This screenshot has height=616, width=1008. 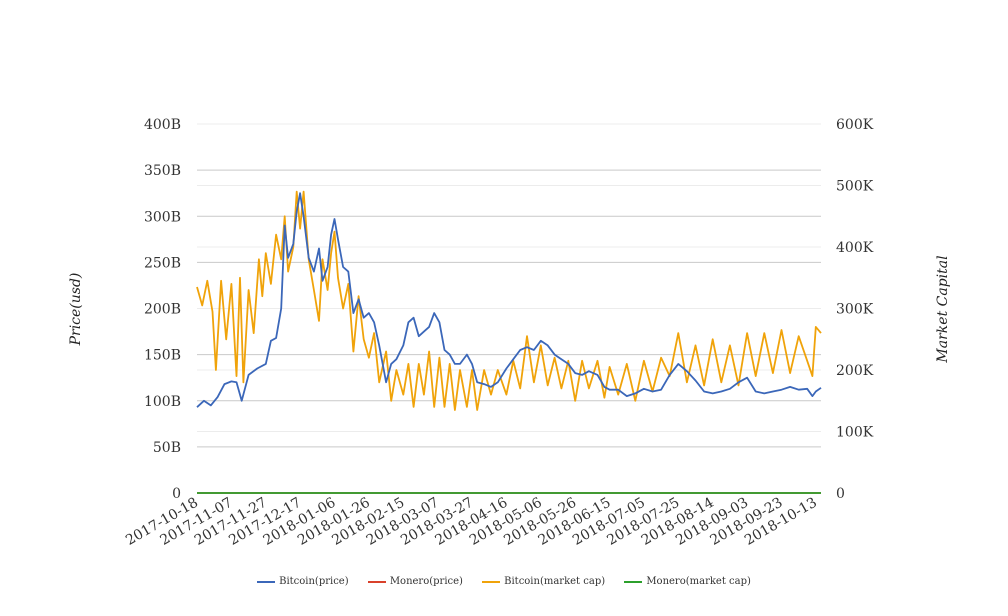 I want to click on right-y-axis-ticks: 0 100K 200K 300K 400K 500K 600K, so click(x=855, y=309).